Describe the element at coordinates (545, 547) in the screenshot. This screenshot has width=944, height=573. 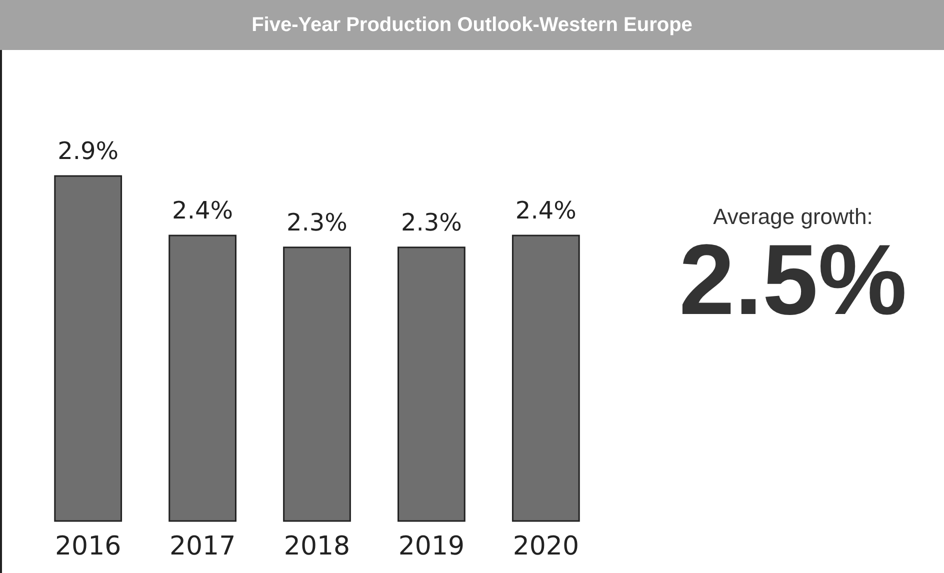
I see `x-tick-label: 2020` at that location.